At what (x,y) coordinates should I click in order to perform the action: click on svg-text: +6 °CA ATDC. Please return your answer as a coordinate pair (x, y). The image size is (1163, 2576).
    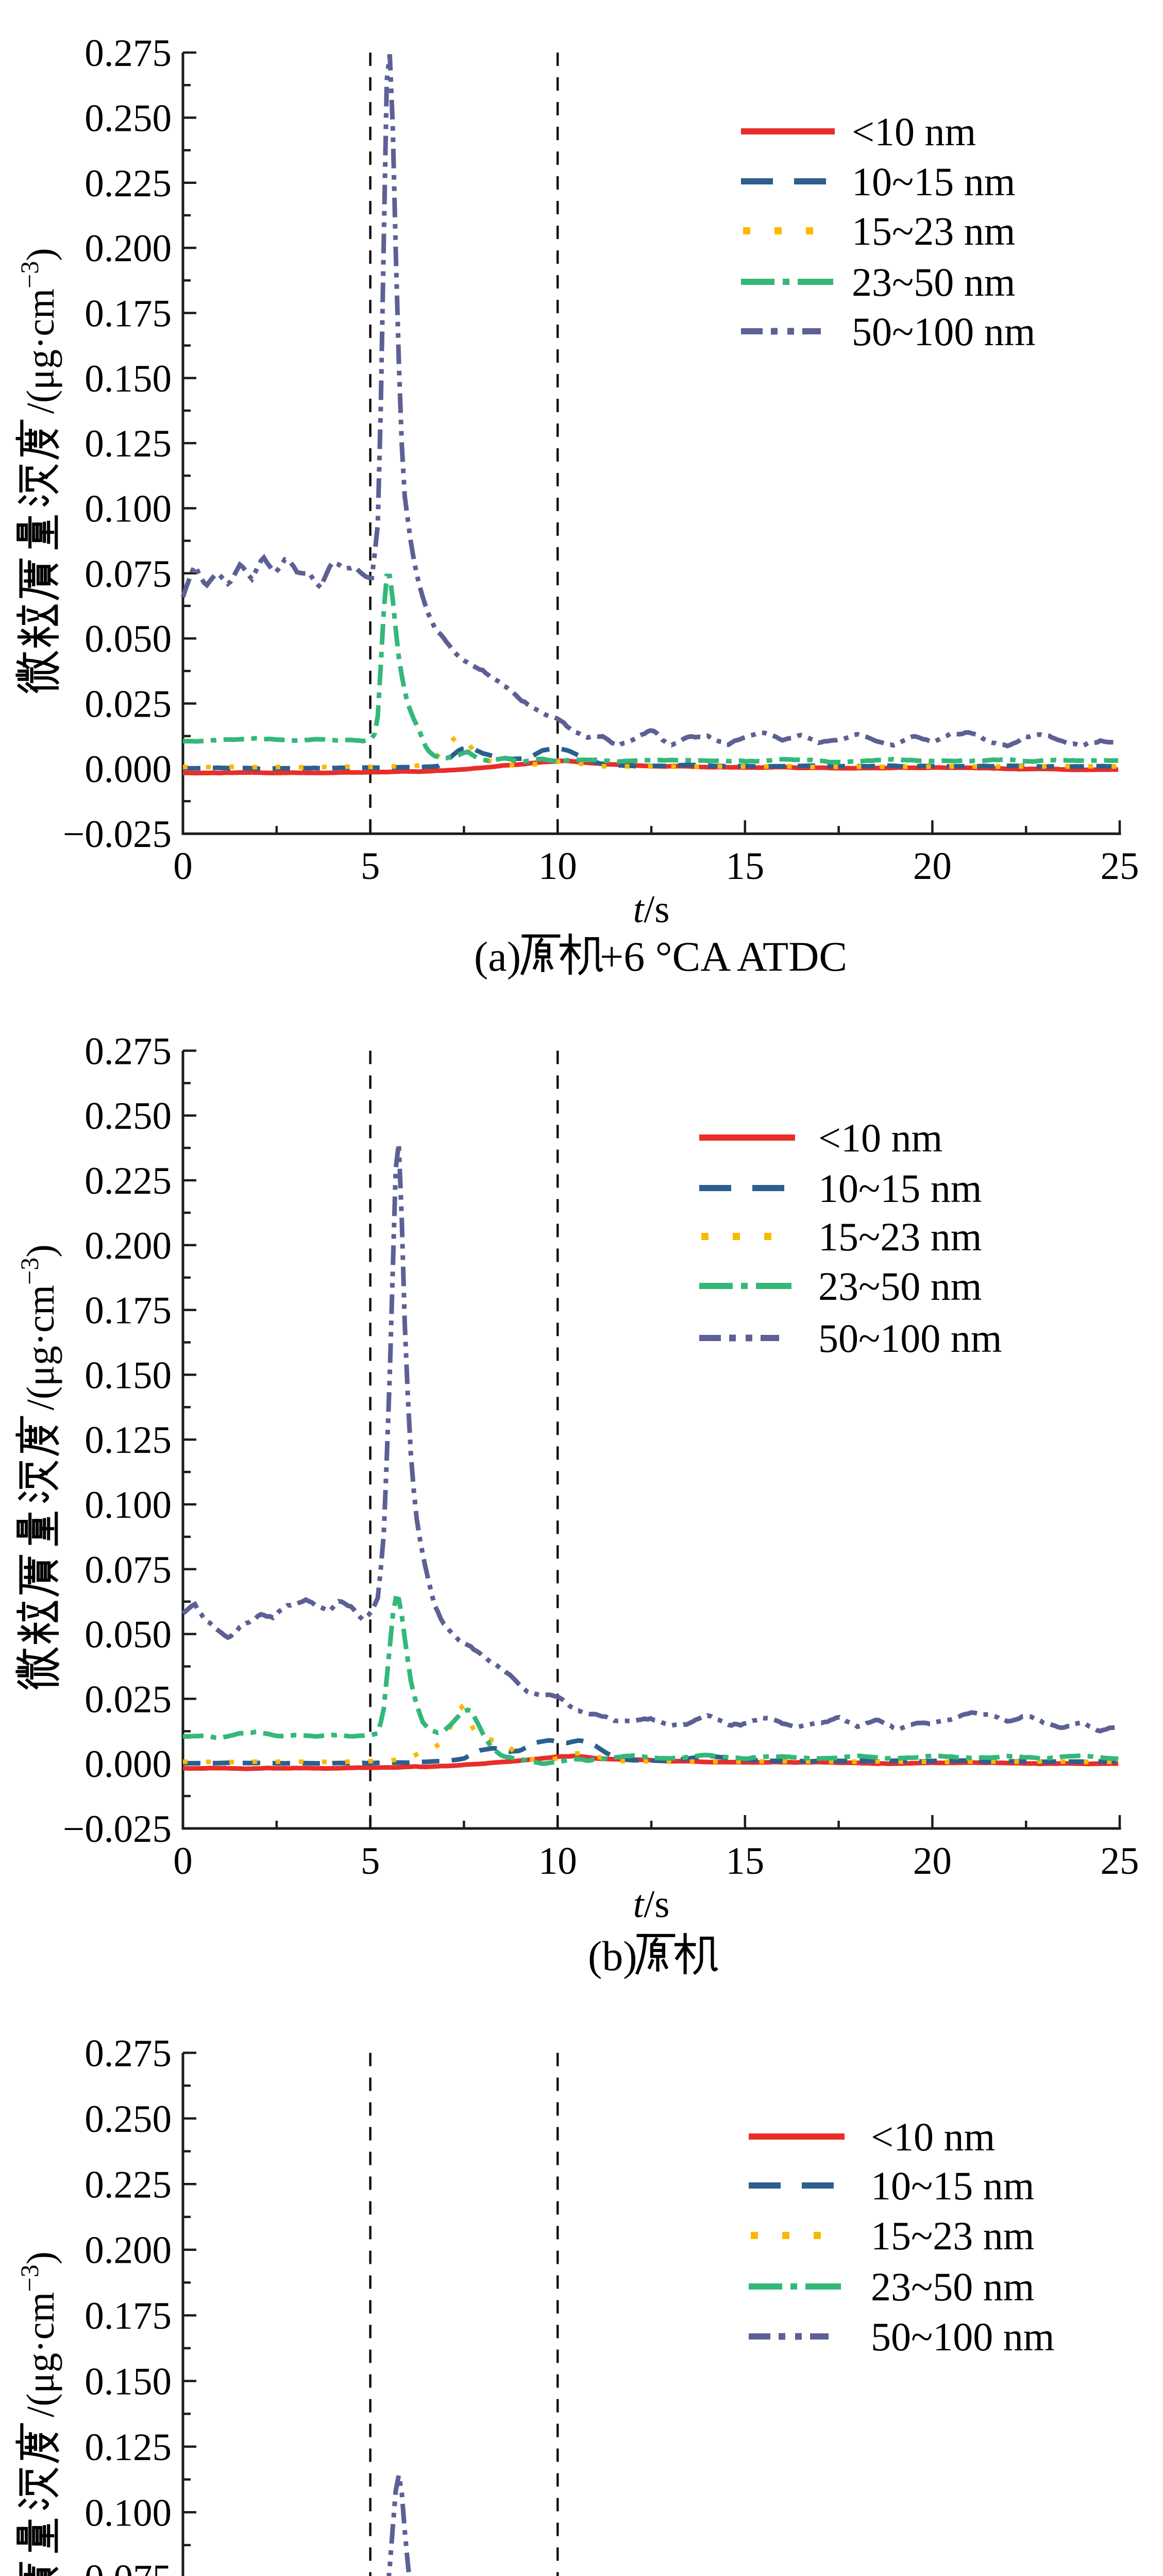
    Looking at the image, I should click on (723, 956).